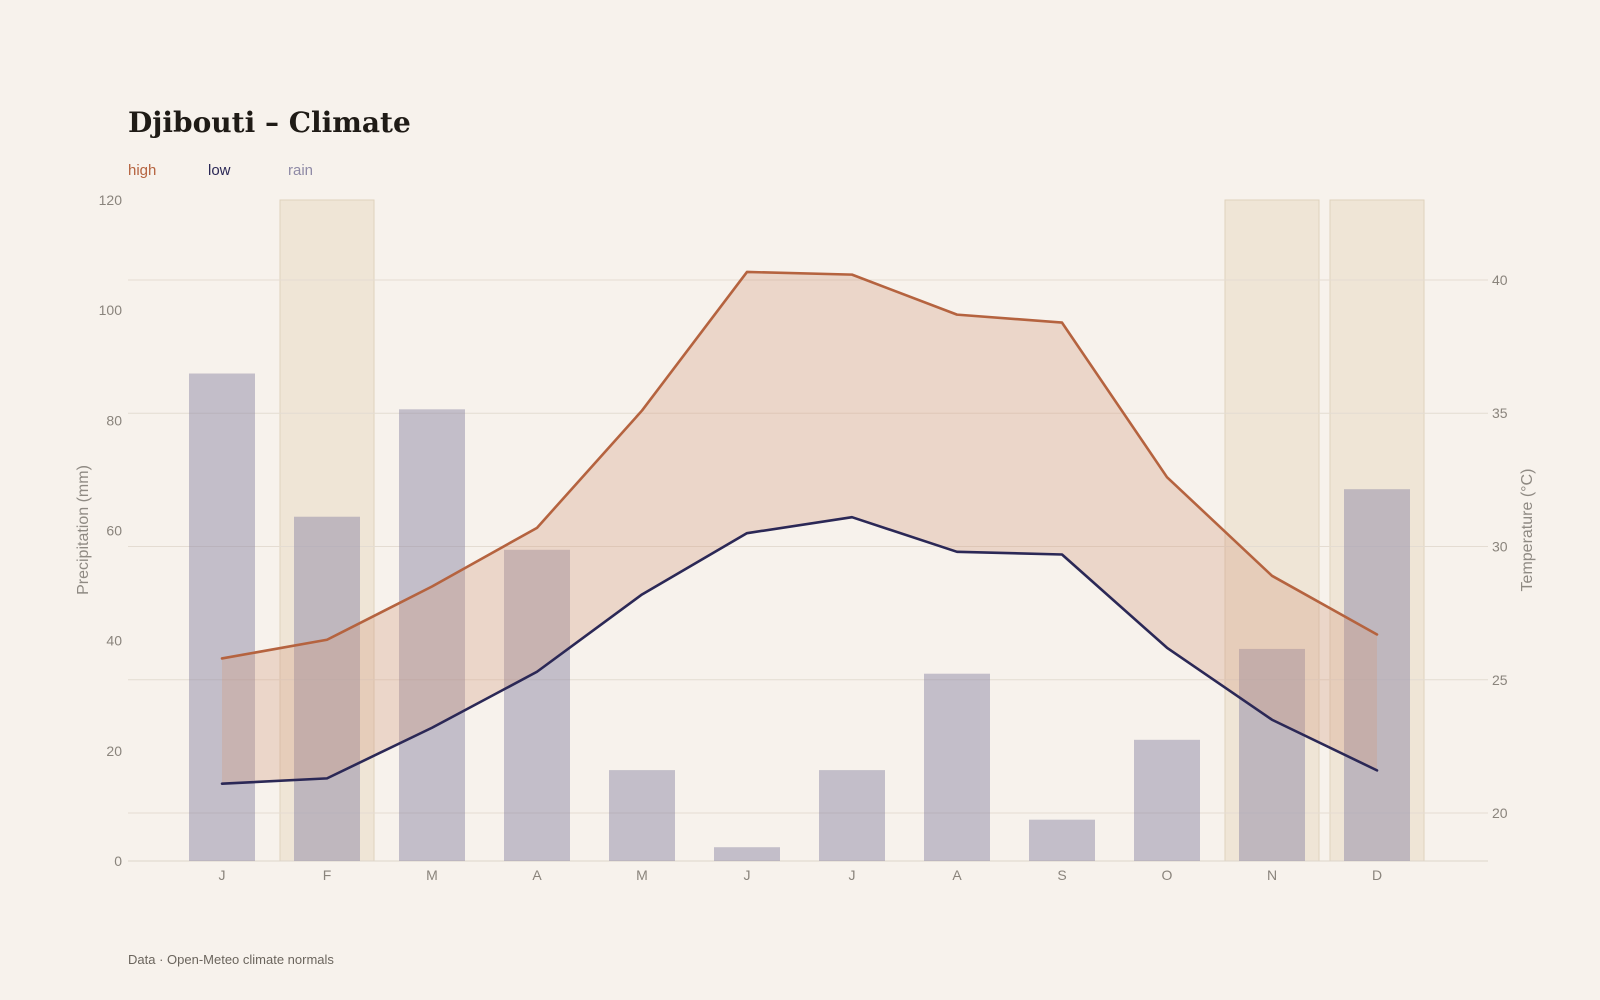 The height and width of the screenshot is (1000, 1600). I want to click on left-tick-label: 60, so click(114, 531).